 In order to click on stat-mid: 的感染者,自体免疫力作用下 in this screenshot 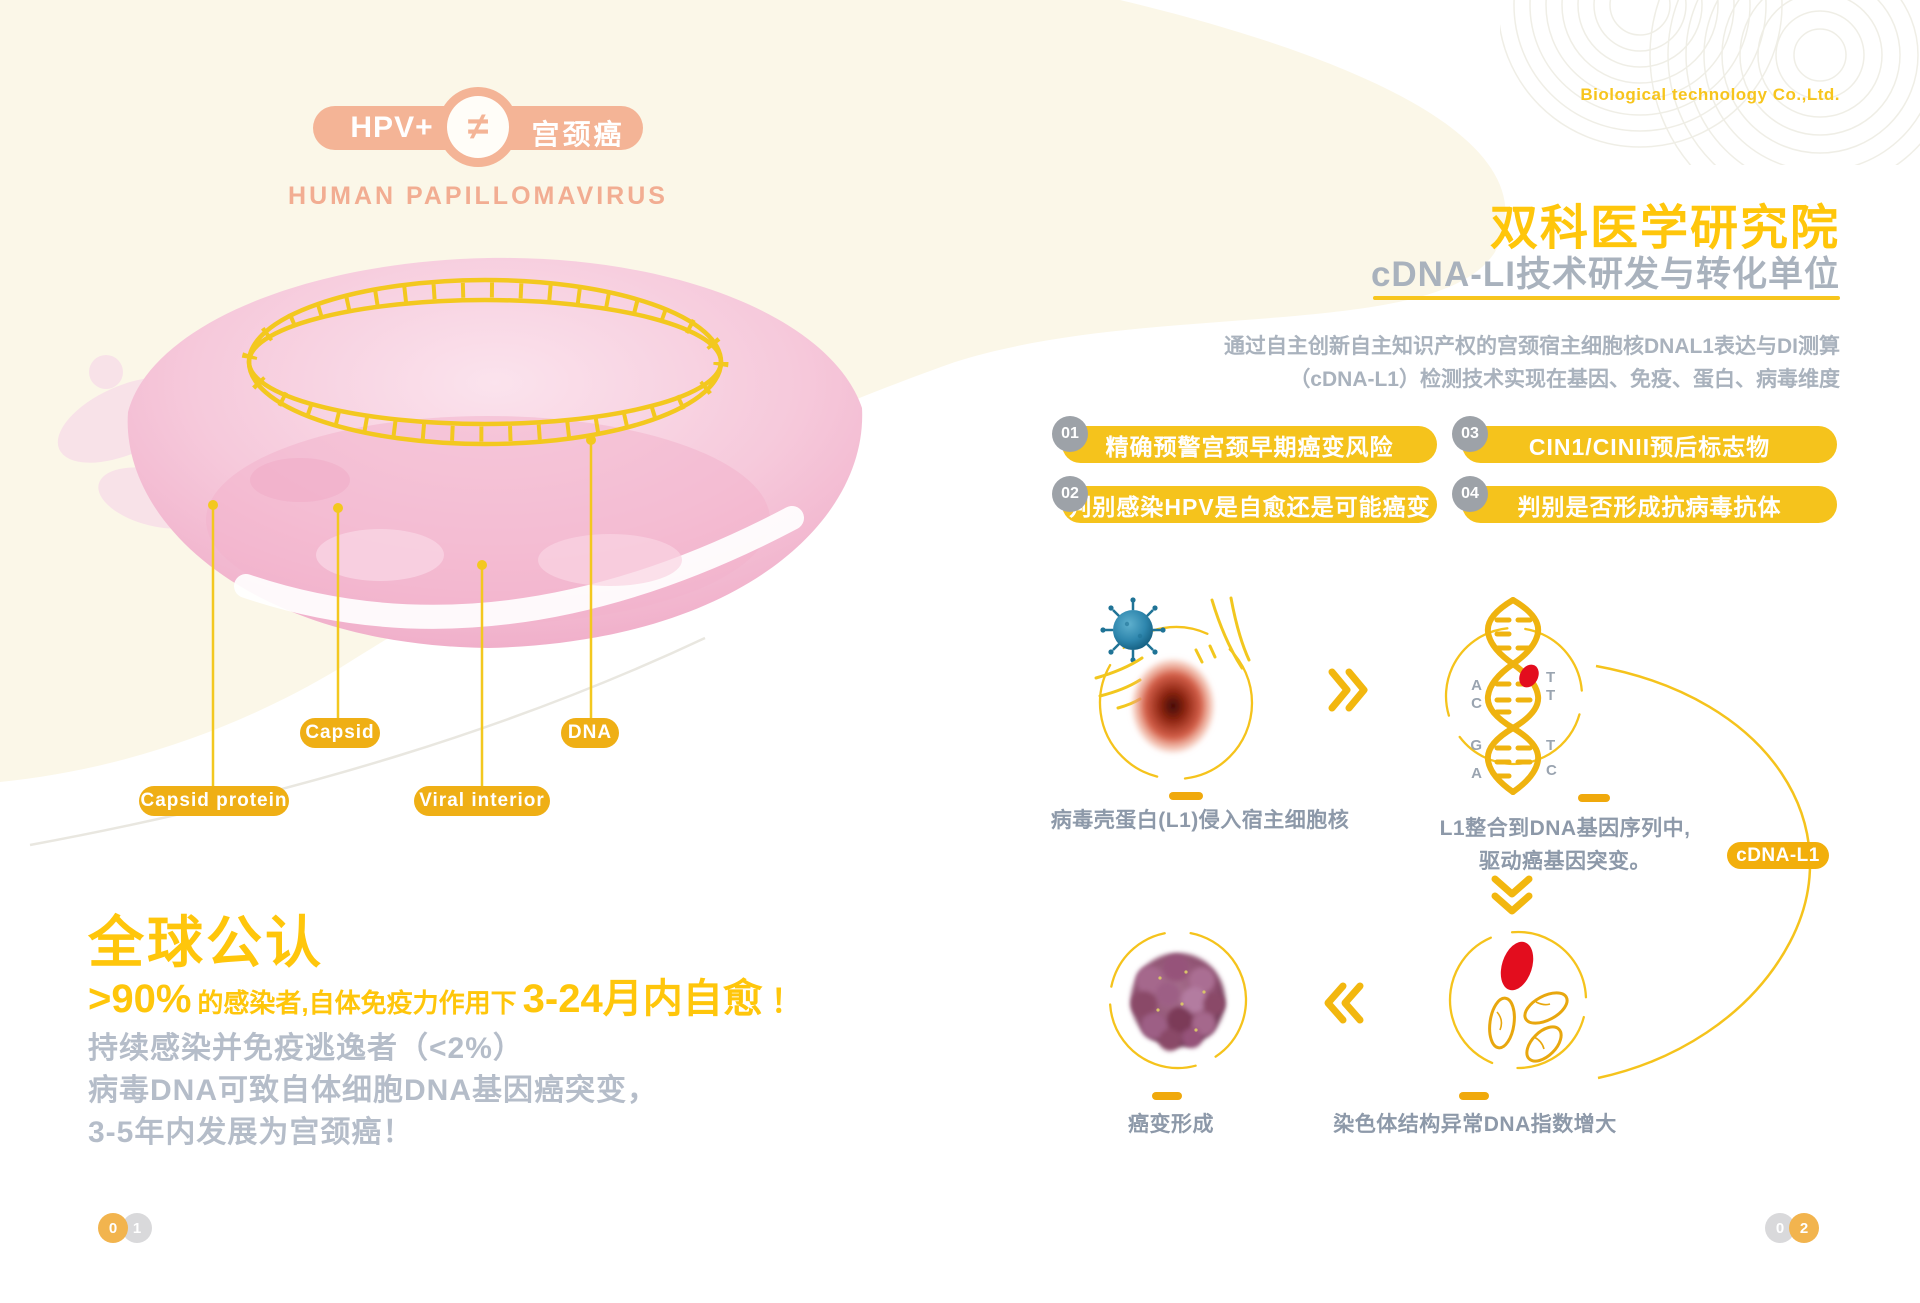, I will do `click(357, 1003)`.